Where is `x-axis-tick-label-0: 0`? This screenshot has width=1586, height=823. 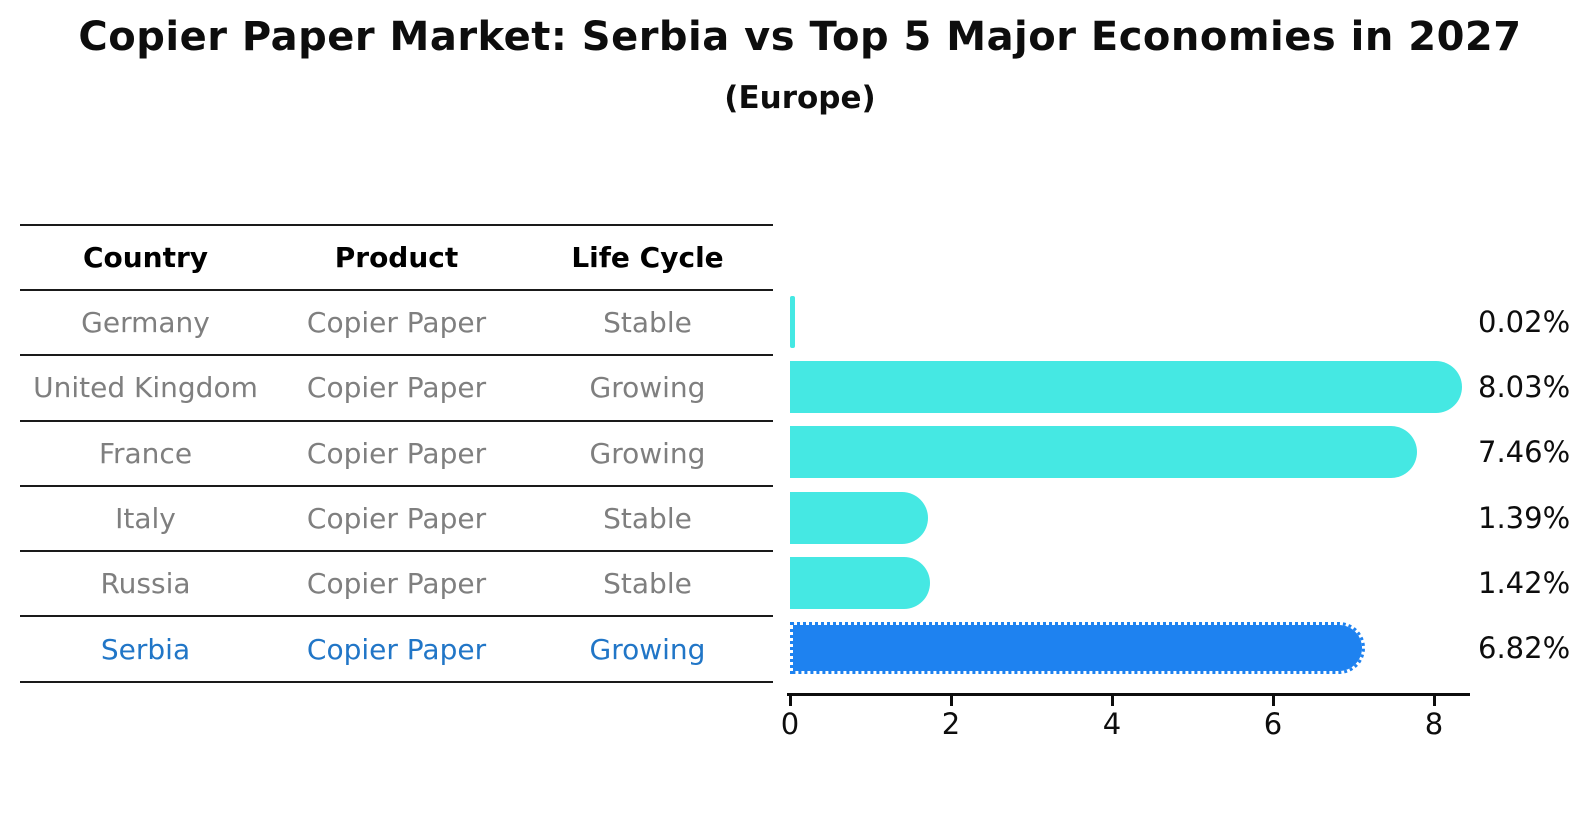 x-axis-tick-label-0: 0 is located at coordinates (790, 724).